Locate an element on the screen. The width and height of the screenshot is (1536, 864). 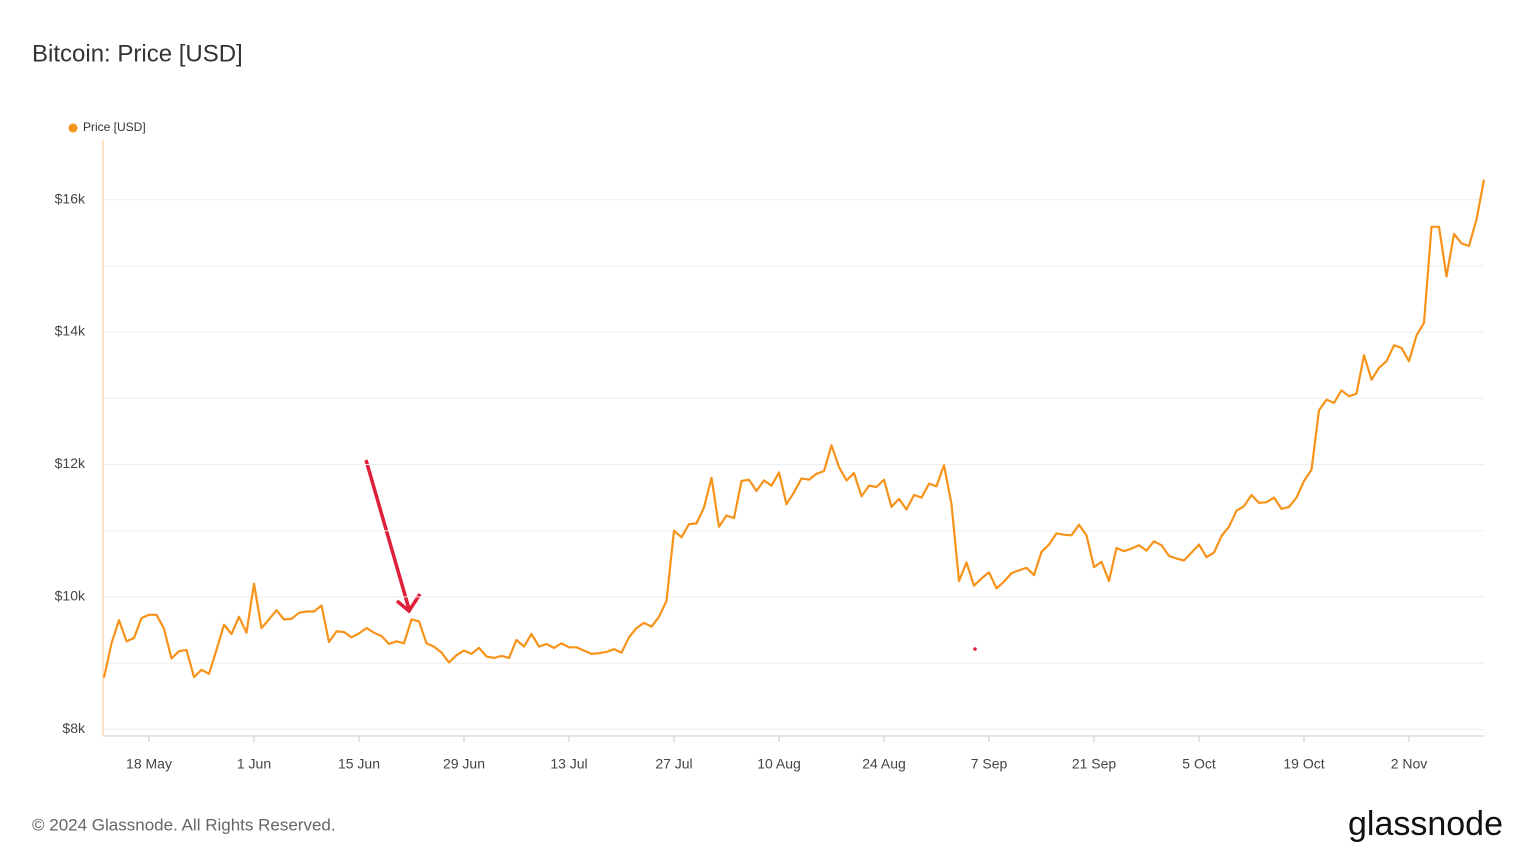
x-tick-label: 29 Jun is located at coordinates (464, 764).